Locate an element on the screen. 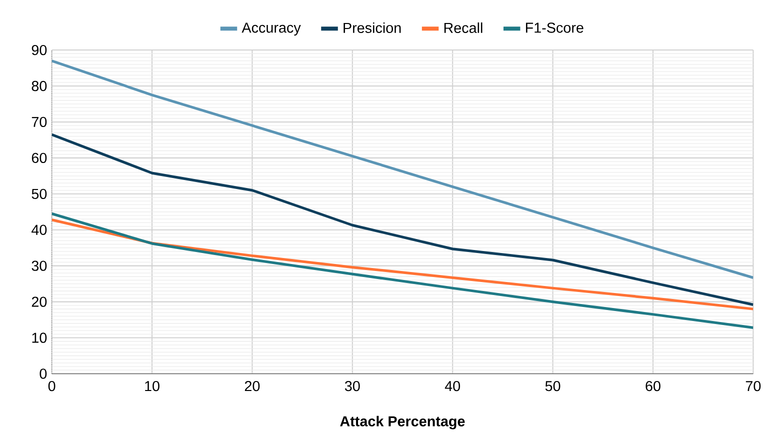 This screenshot has height=443, width=763. y-tick-label: 20 is located at coordinates (39, 301).